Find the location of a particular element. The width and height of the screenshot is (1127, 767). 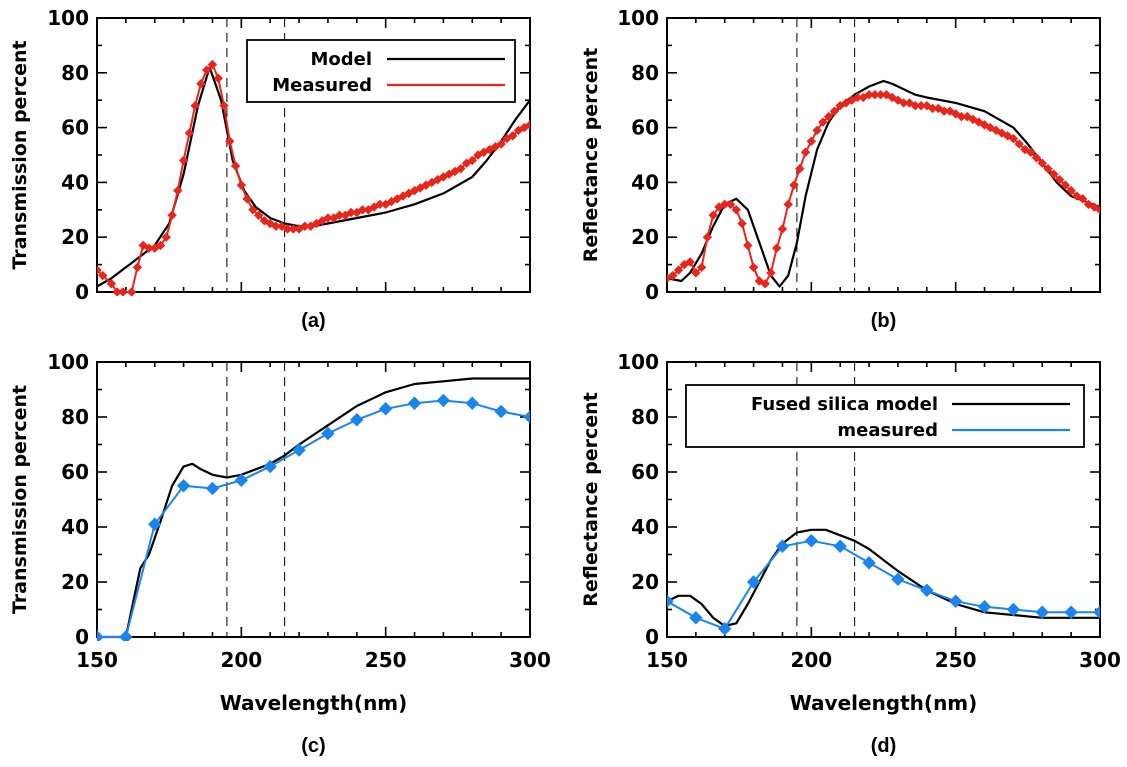

panel-label: (c) is located at coordinates (313, 746).